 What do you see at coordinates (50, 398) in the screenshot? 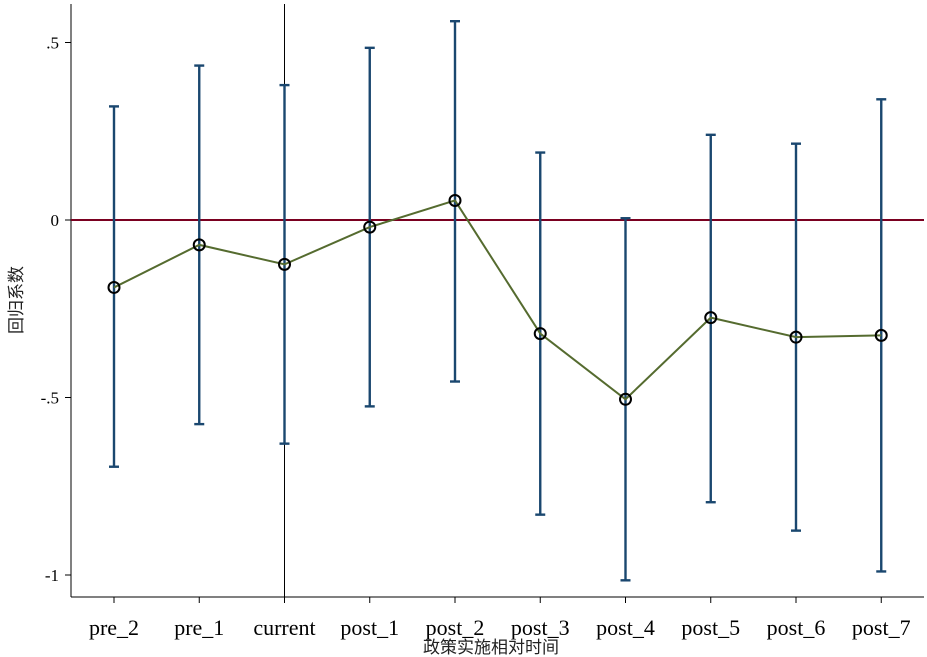
I see `y-tick-label: -.5` at bounding box center [50, 398].